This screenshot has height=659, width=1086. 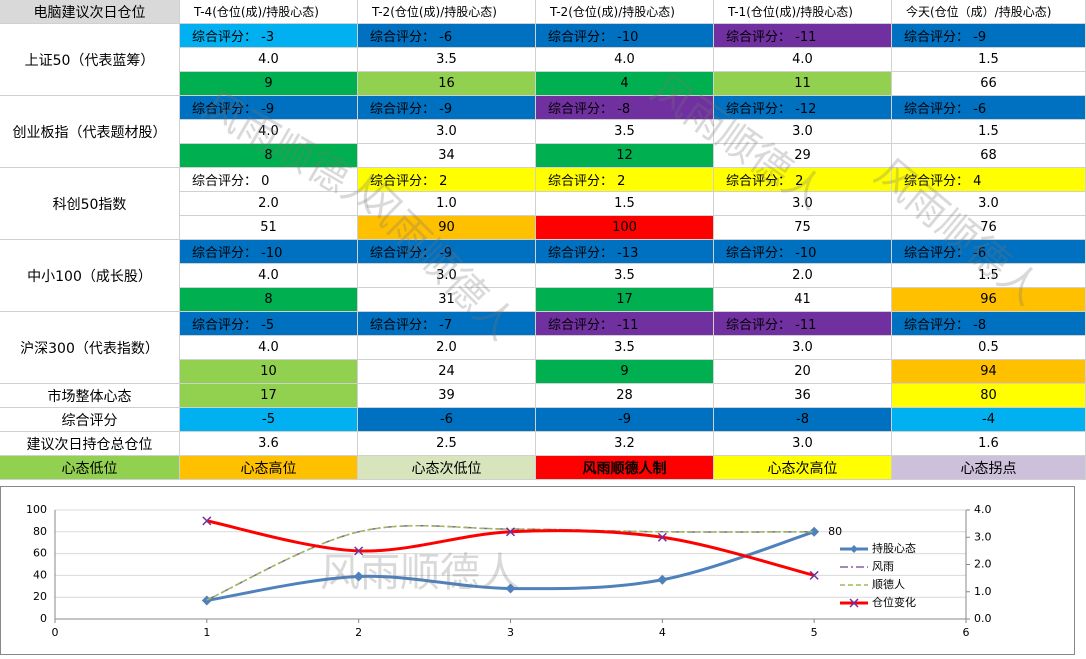 I want to click on row-label: 中小100（成长股）, so click(x=90, y=276).